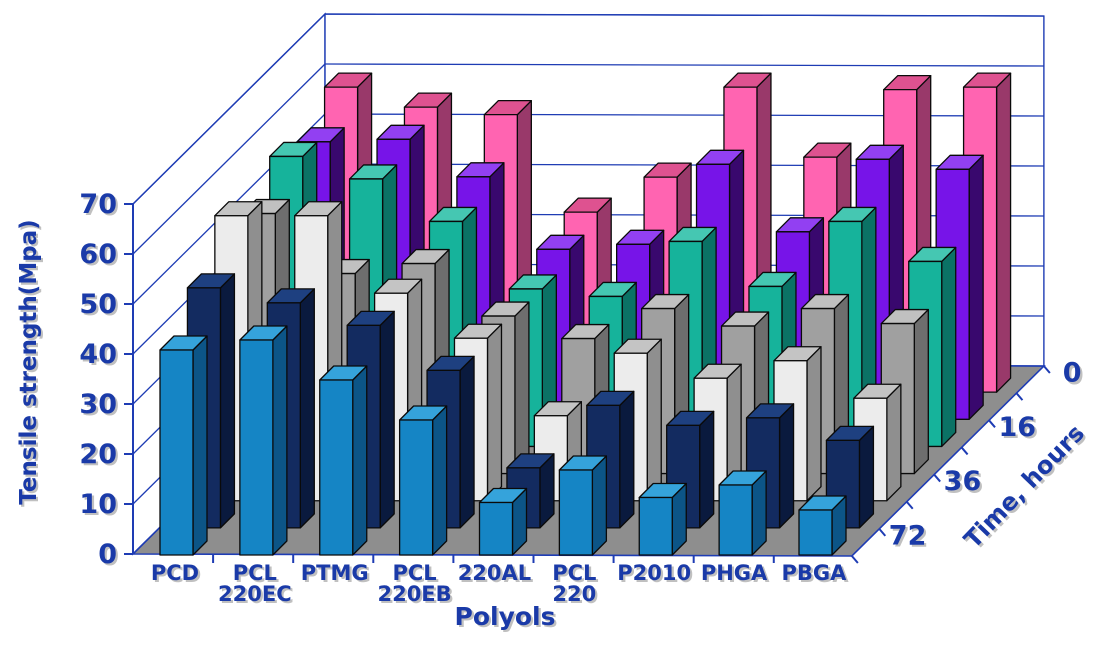  What do you see at coordinates (817, 575) in the screenshot?
I see `category-label-shadow: PBGA` at bounding box center [817, 575].